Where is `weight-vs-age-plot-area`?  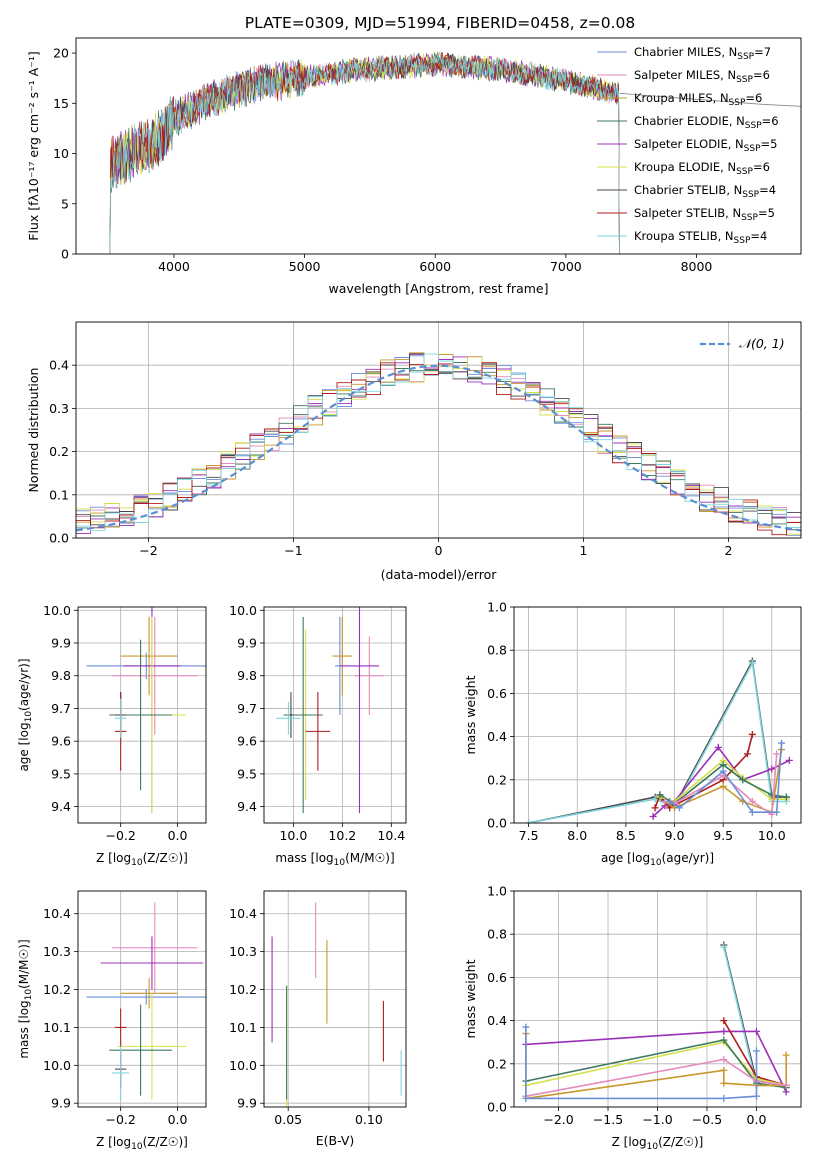
weight-vs-age-plot-area is located at coordinates (659, 740).